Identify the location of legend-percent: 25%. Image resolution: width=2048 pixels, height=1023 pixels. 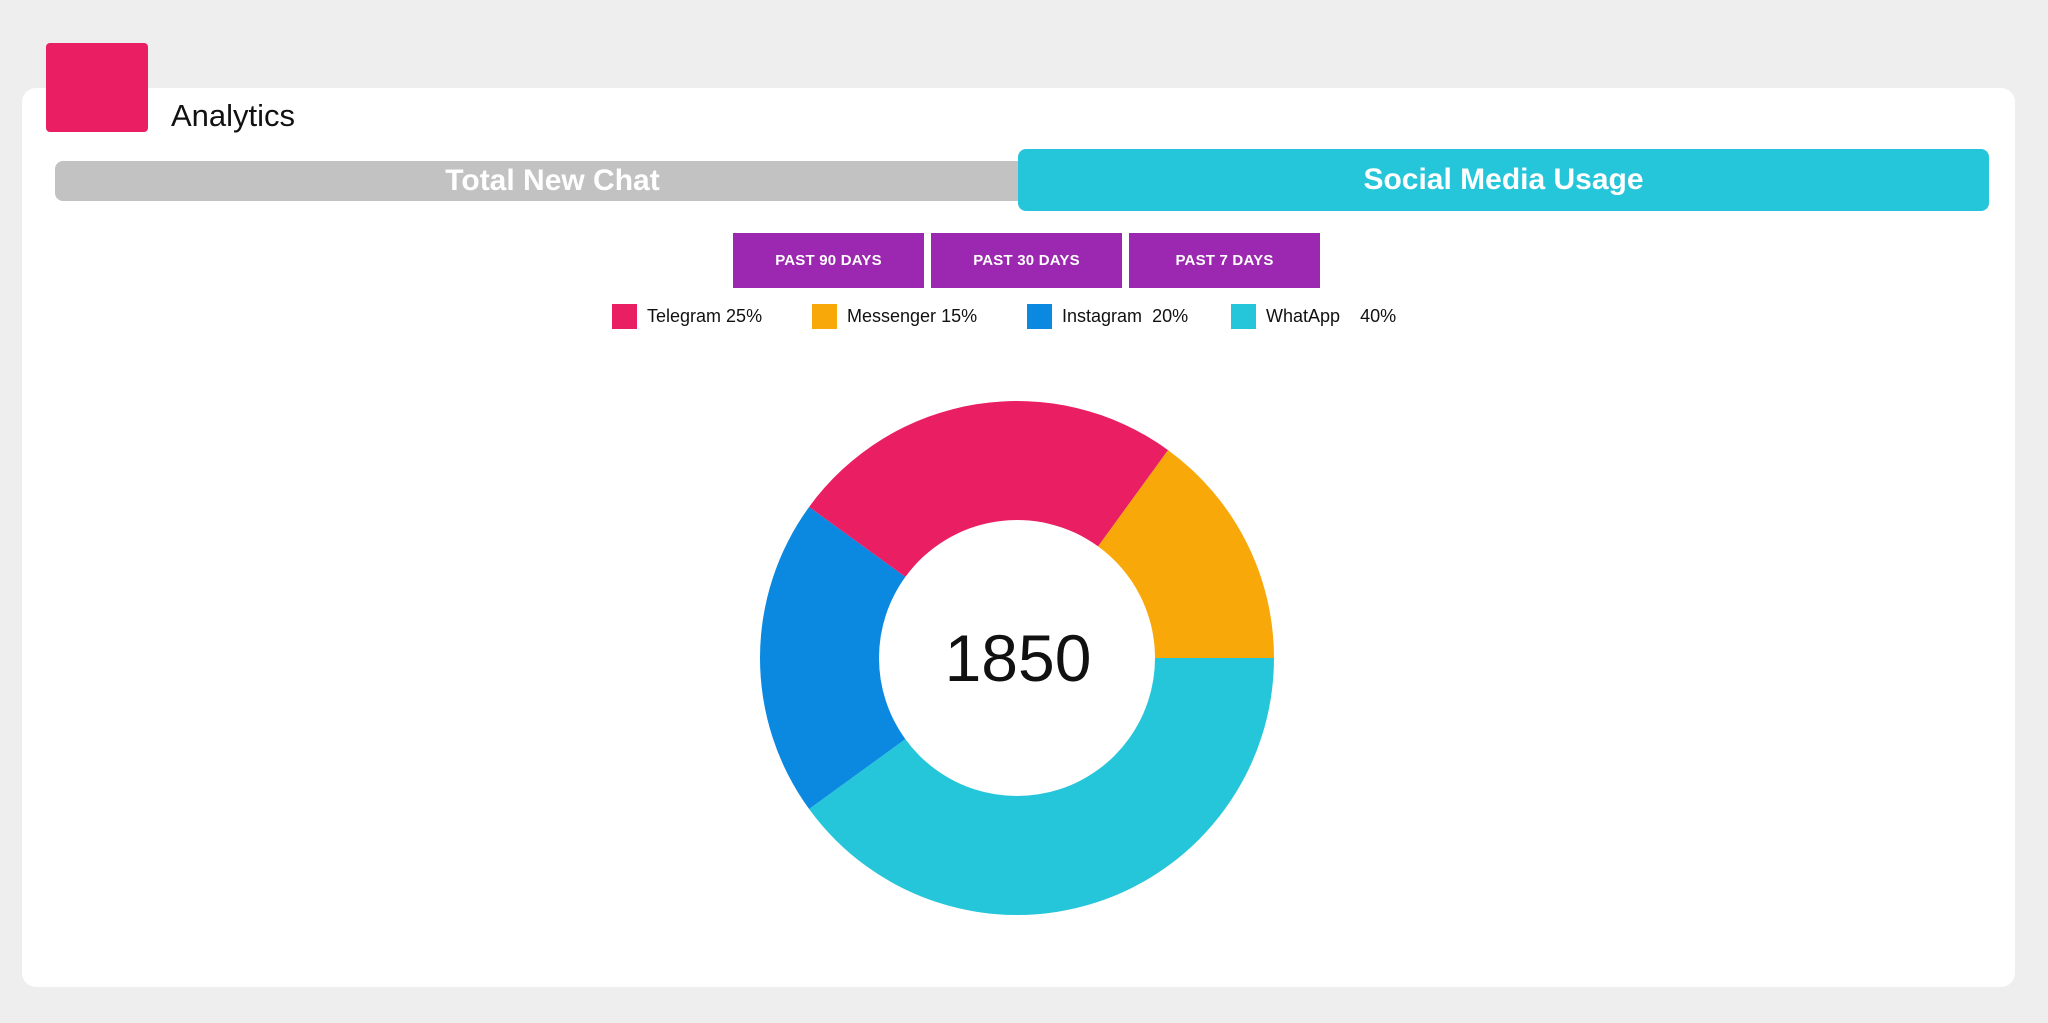
(744, 315).